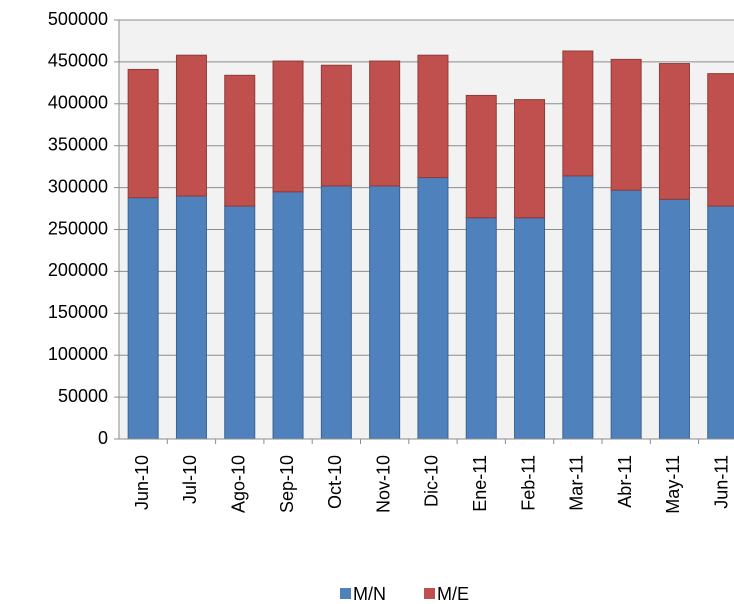 The image size is (734, 604). What do you see at coordinates (78, 144) in the screenshot?
I see `y-tick-label: 350000` at bounding box center [78, 144].